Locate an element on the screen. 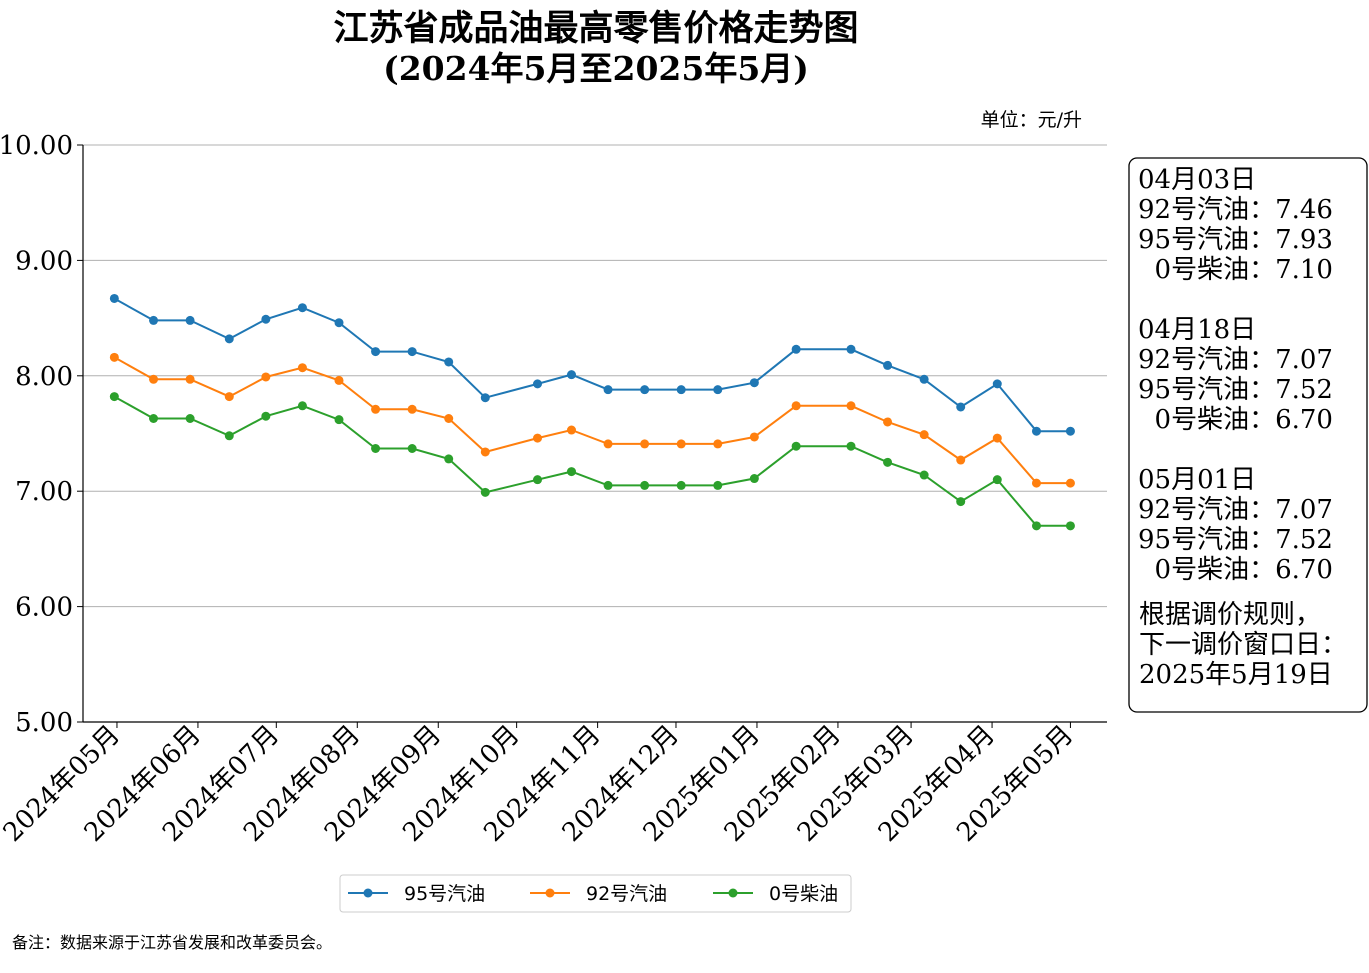 Image resolution: width=1369 pixels, height=973 pixels. series-92号汽油 is located at coordinates (592, 420).